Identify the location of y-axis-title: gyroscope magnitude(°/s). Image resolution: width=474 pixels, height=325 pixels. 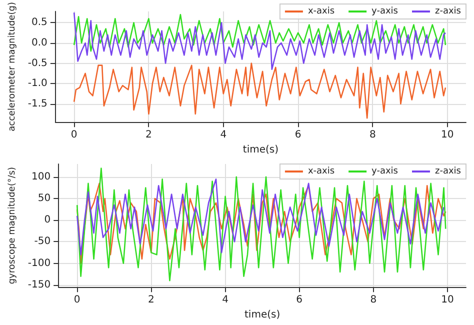
(13, 225).